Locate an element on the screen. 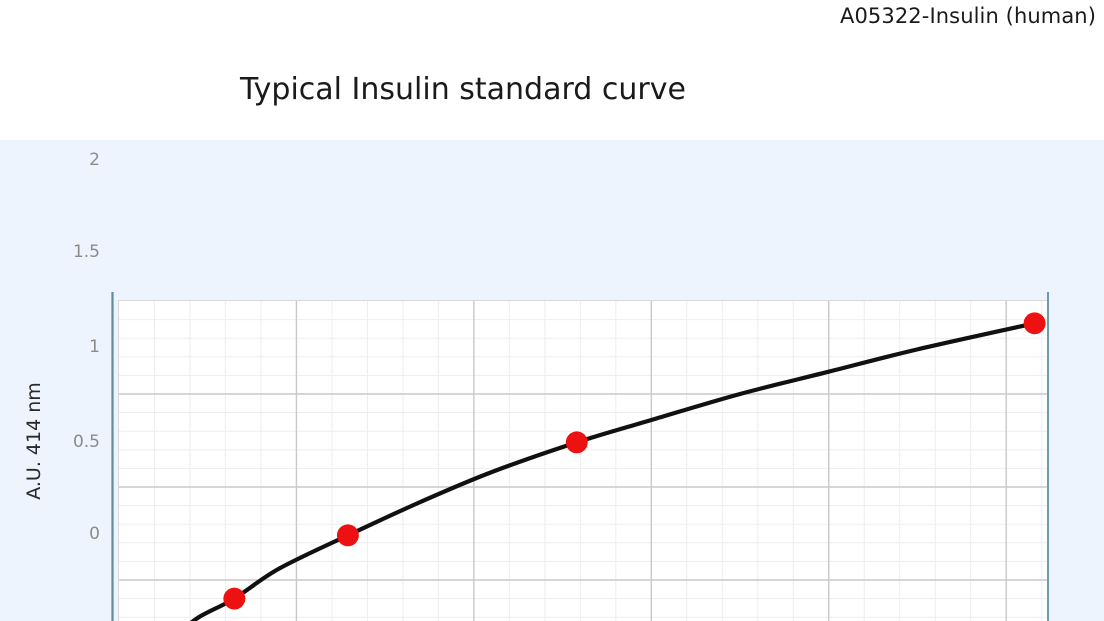  y-tick-label: 2 is located at coordinates (94, 160).